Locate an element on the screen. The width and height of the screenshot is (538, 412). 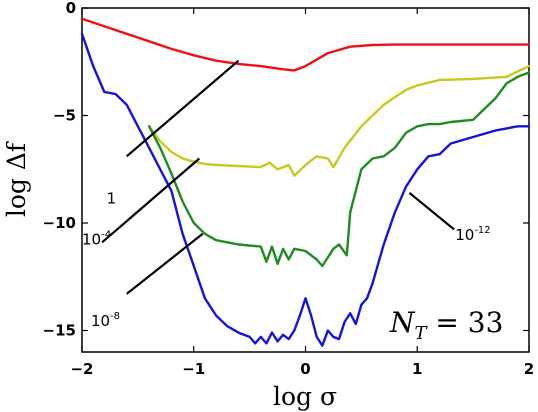
annotation-exponent: -4 is located at coordinates (106, 235).